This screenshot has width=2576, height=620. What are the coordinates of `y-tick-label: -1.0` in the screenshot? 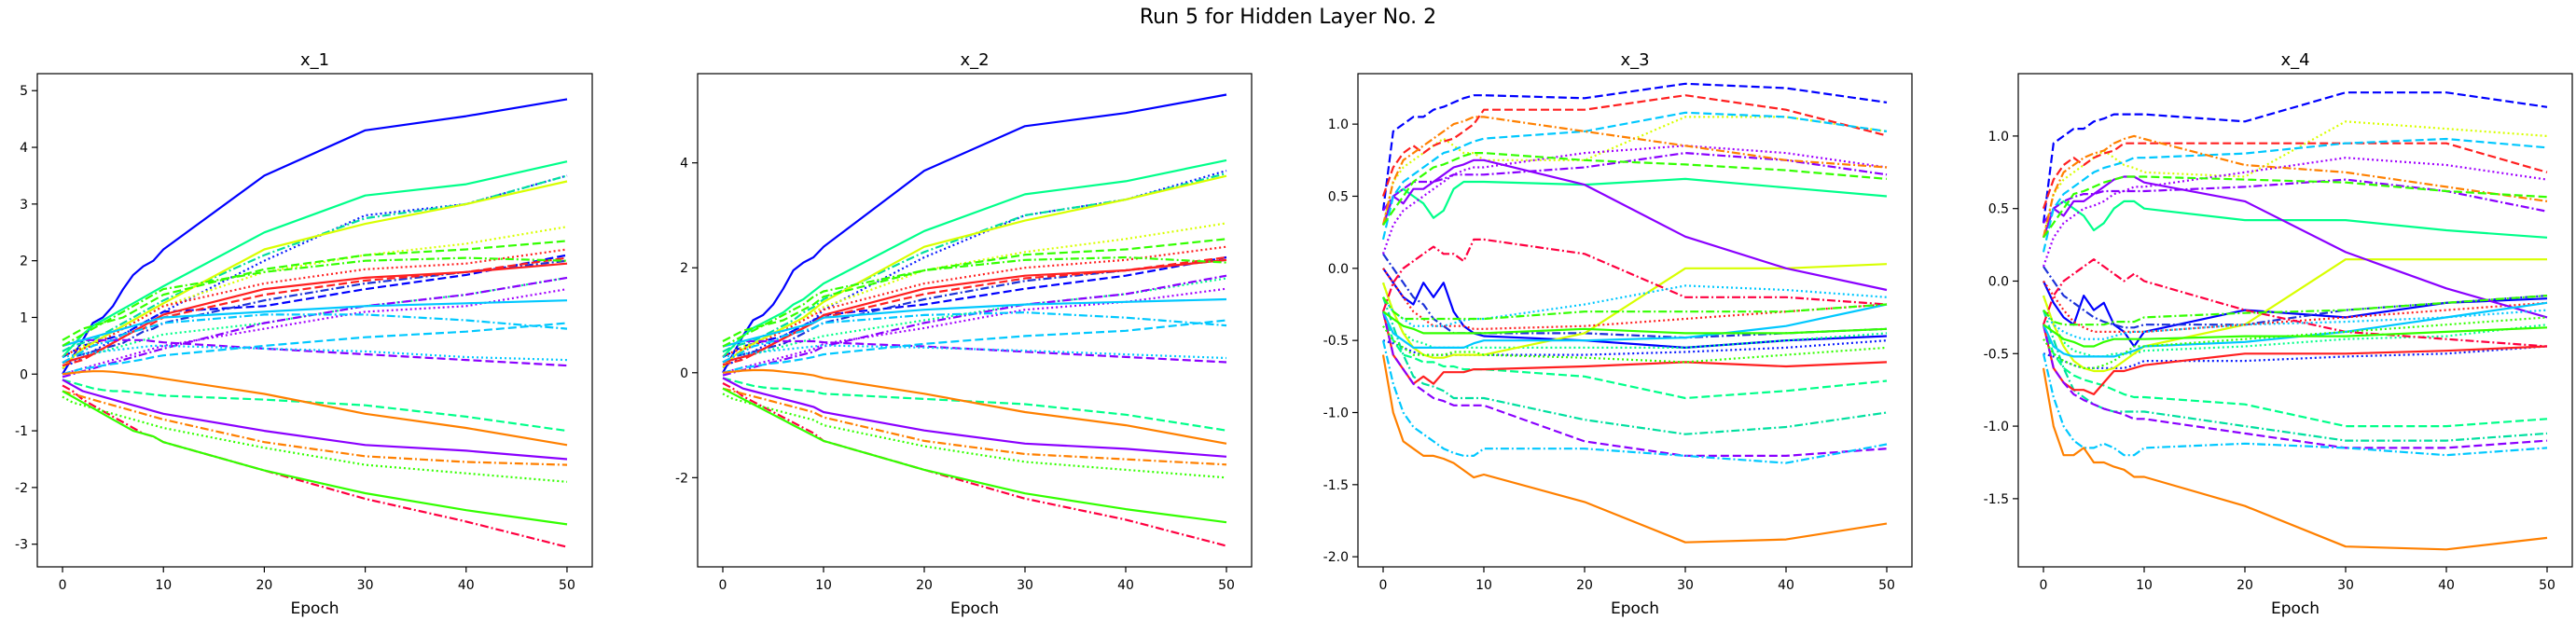 It's located at (1996, 427).